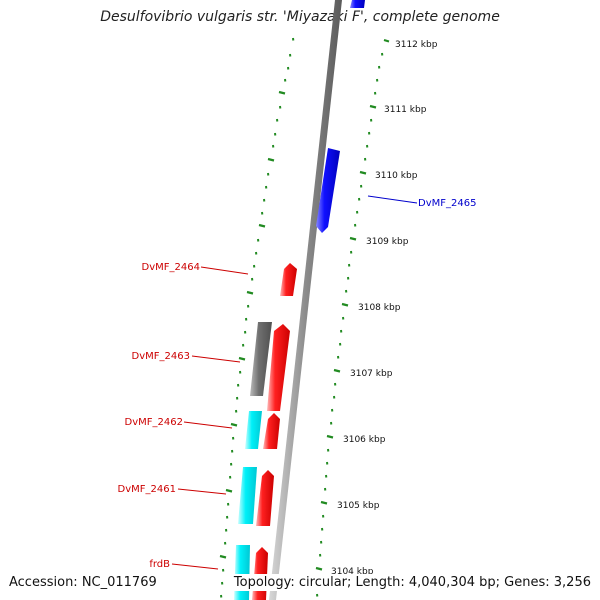  What do you see at coordinates (364, 440) in the screenshot?
I see `kbp-label-3106: 3106 kbp` at bounding box center [364, 440].